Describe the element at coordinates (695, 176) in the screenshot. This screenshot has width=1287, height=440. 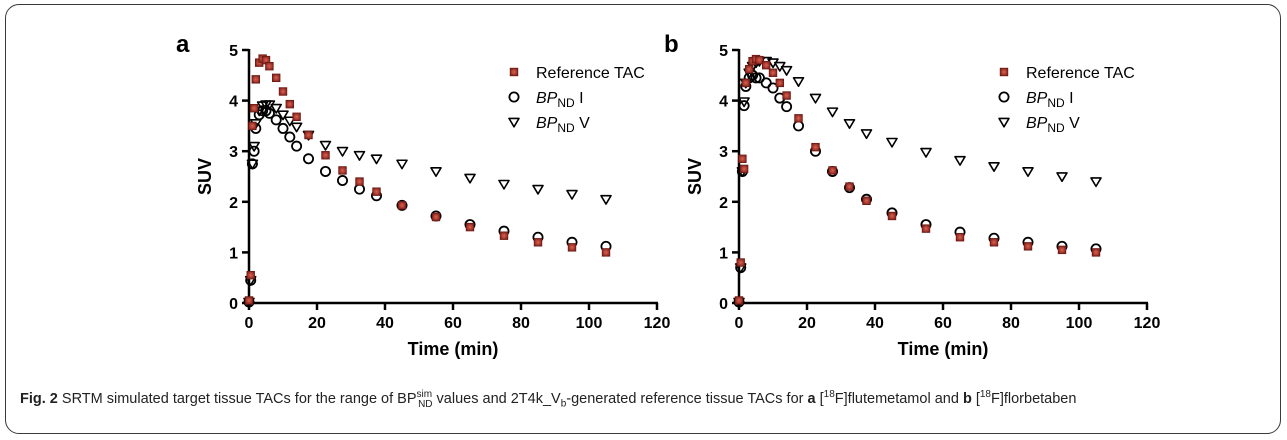
I see `y-axis-title: SUV` at that location.